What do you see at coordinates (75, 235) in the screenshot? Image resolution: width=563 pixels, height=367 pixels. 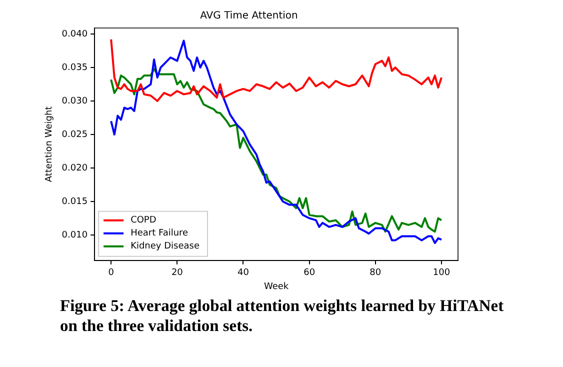 I see `y-tick-label: 0.010` at bounding box center [75, 235].